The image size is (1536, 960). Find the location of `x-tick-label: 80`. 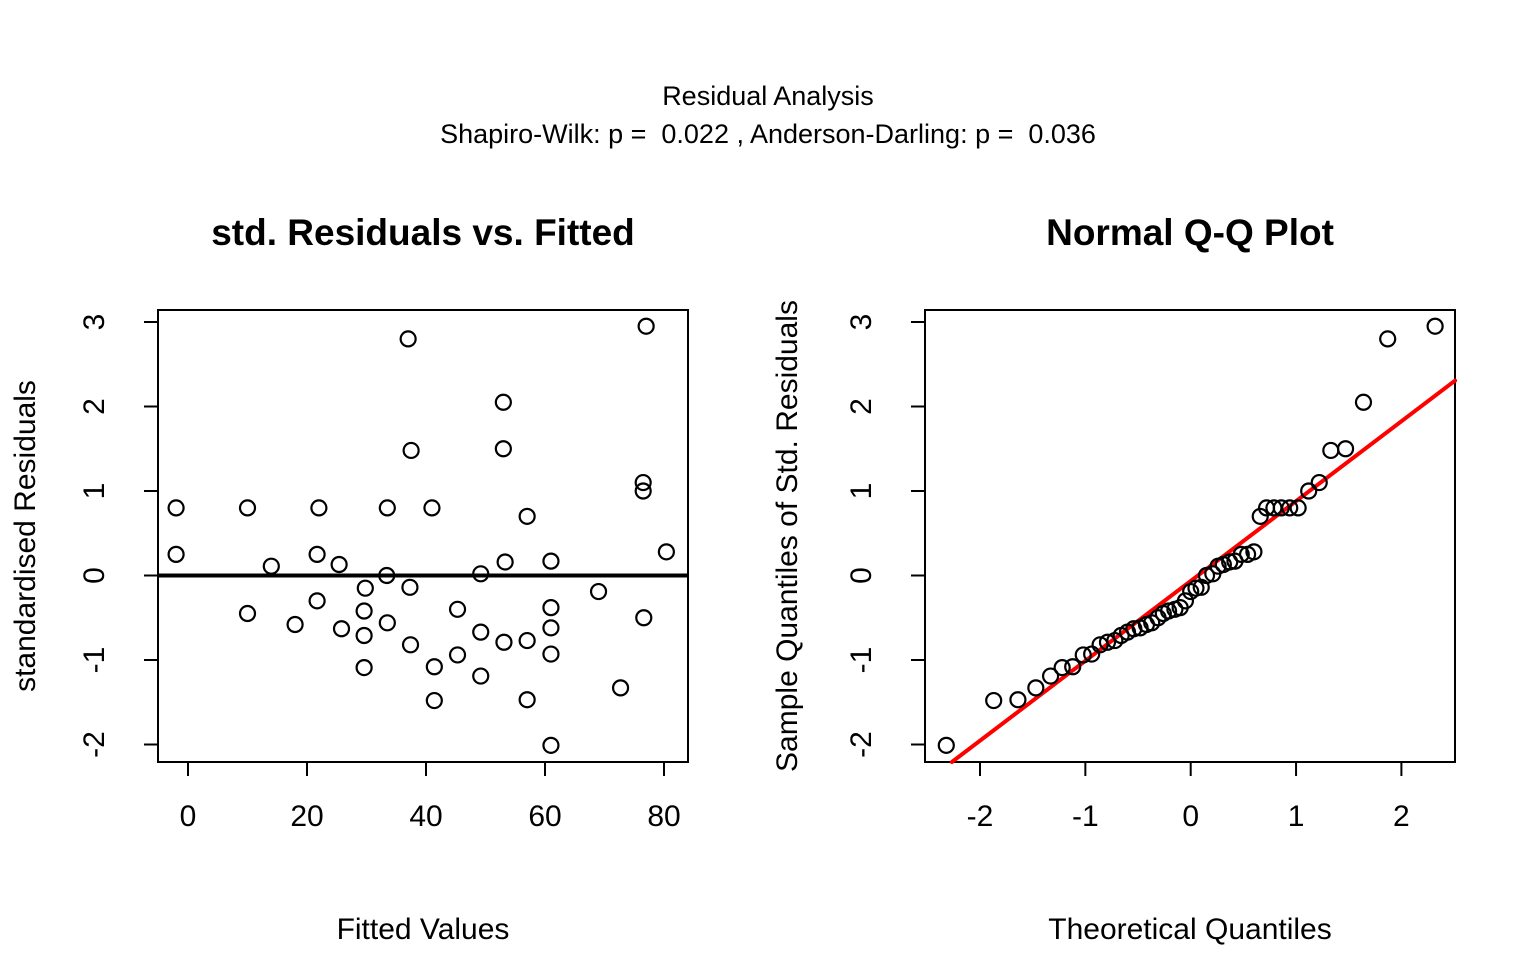

x-tick-label: 80 is located at coordinates (663, 816).